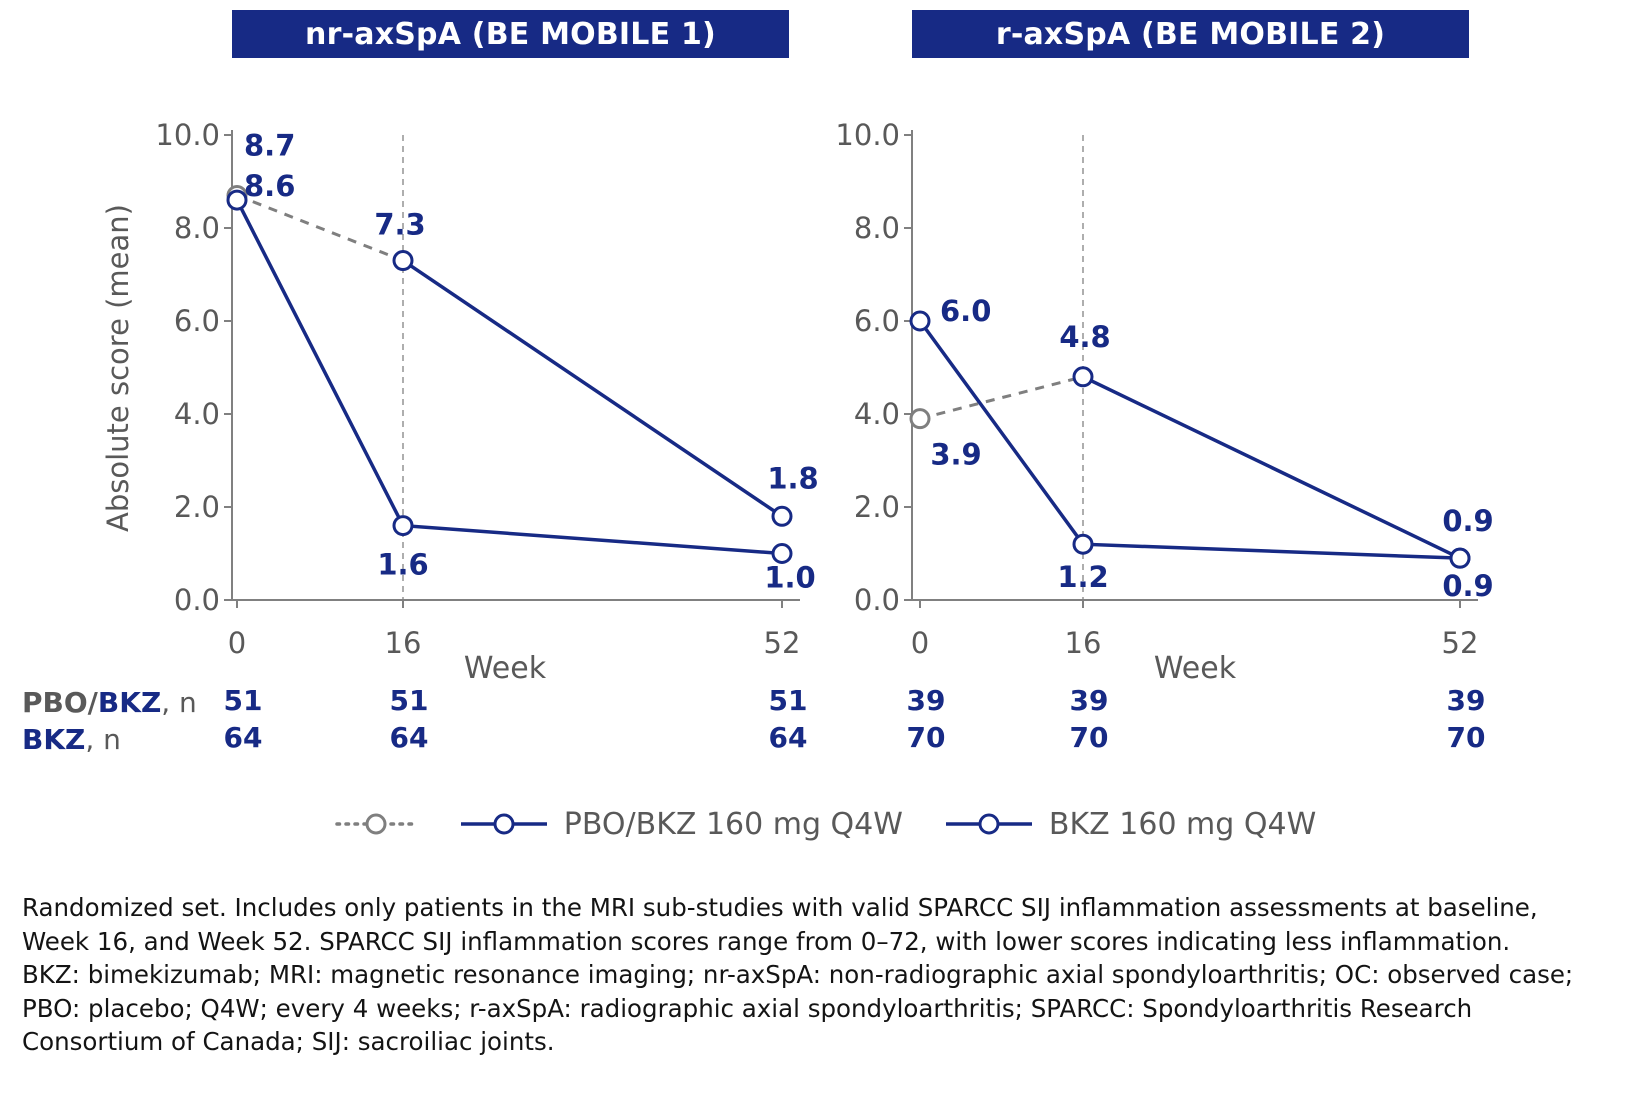 This screenshot has height=1108, width=1650. I want to click on data-label: 4.8, so click(1084, 337).